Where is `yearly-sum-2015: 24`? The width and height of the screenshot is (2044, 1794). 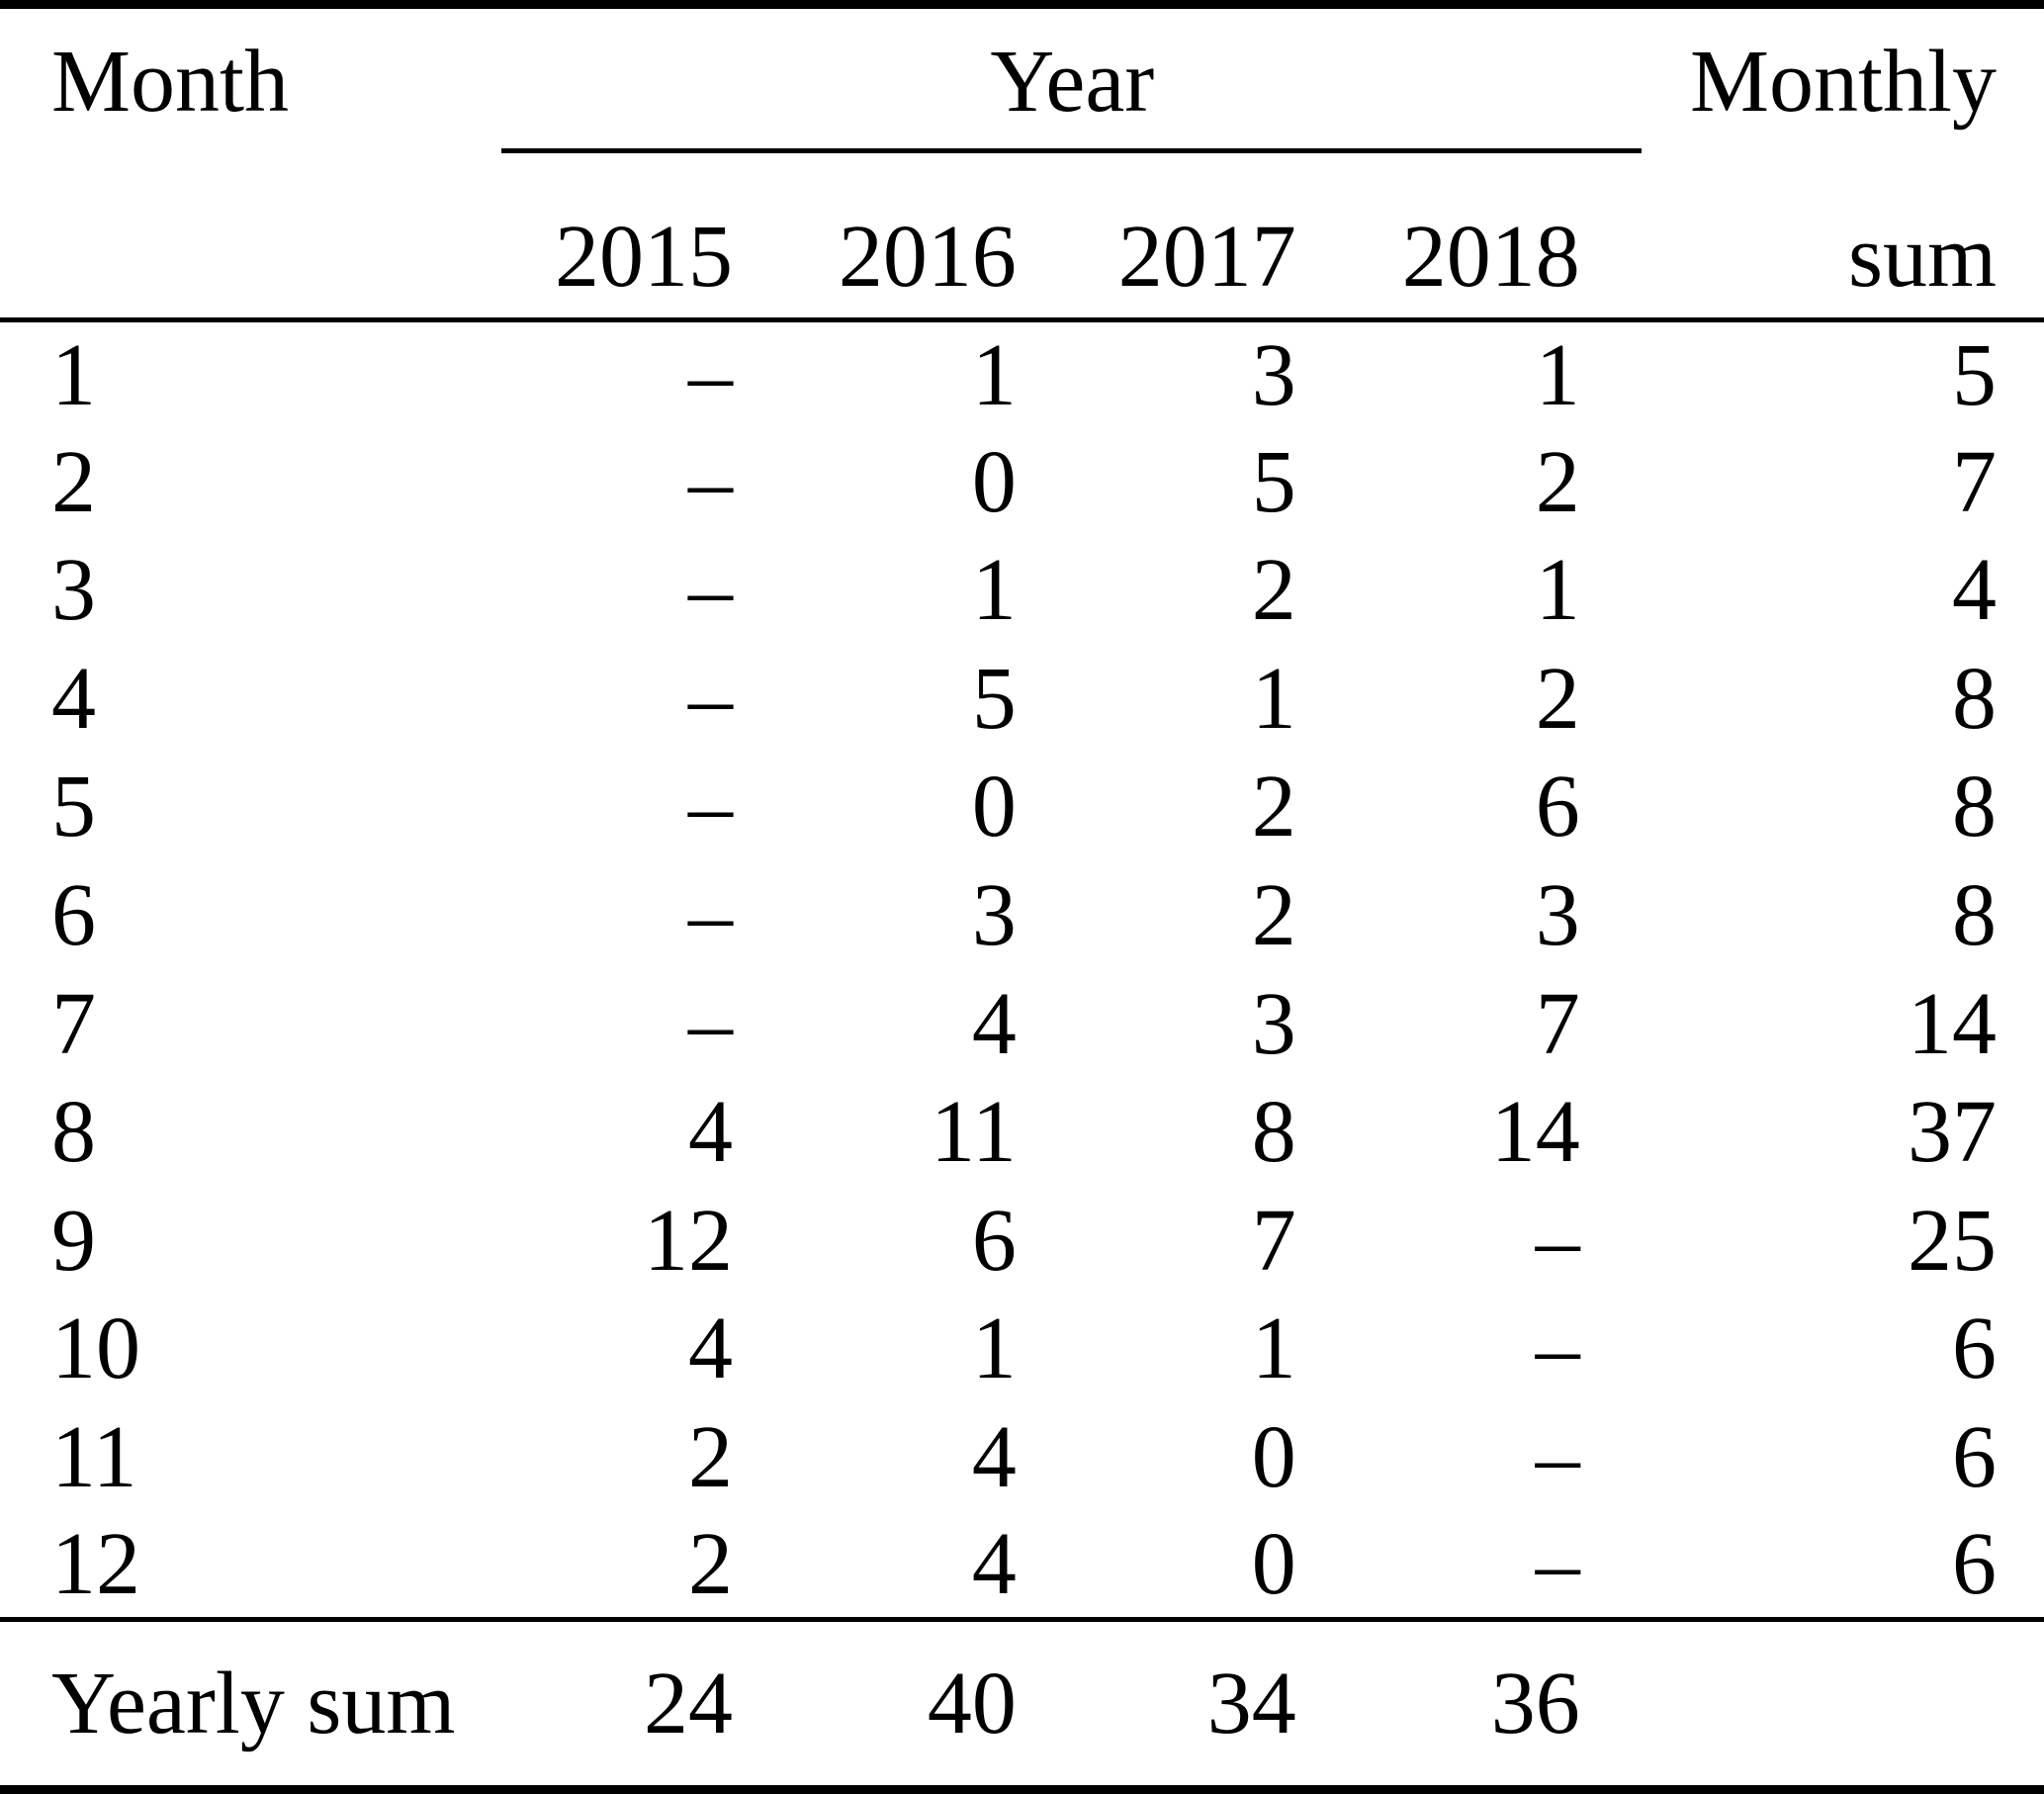 yearly-sum-2015: 24 is located at coordinates (688, 1703).